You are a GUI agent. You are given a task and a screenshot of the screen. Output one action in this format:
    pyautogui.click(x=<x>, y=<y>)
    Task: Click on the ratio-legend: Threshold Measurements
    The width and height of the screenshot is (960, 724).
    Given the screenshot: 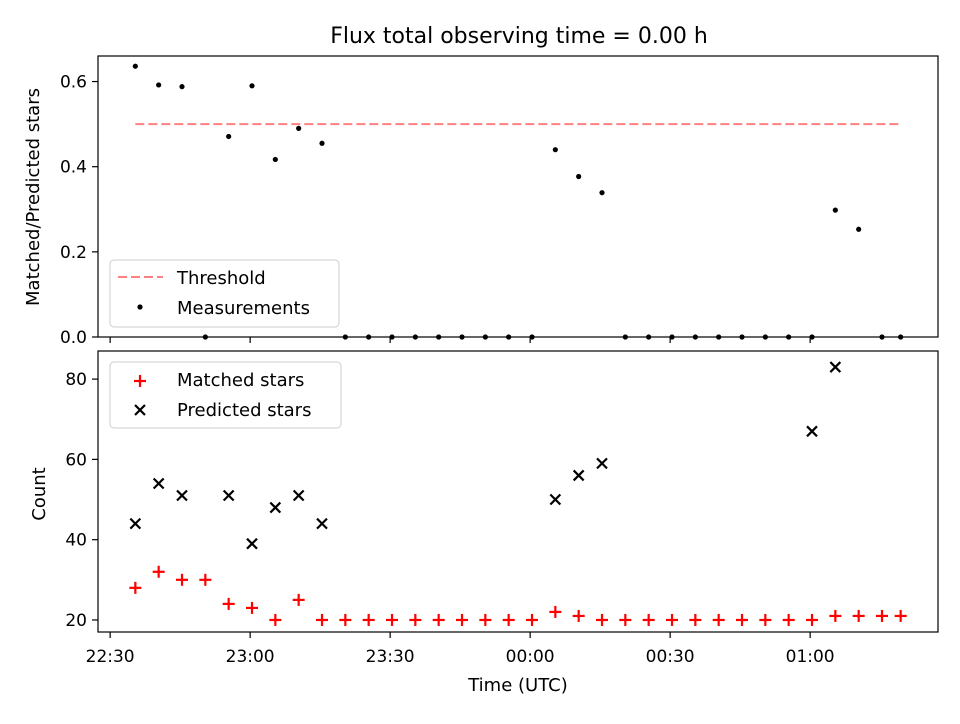 What is the action you would take?
    pyautogui.click(x=224, y=293)
    